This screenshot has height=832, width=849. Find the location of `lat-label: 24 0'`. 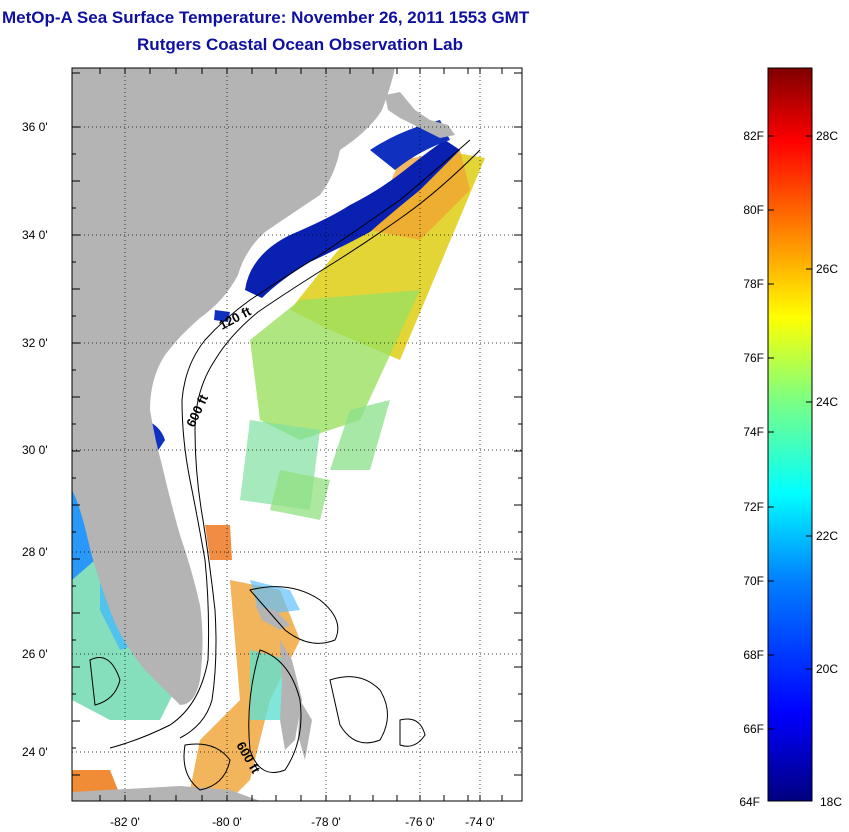

lat-label: 24 0' is located at coordinates (35, 752).